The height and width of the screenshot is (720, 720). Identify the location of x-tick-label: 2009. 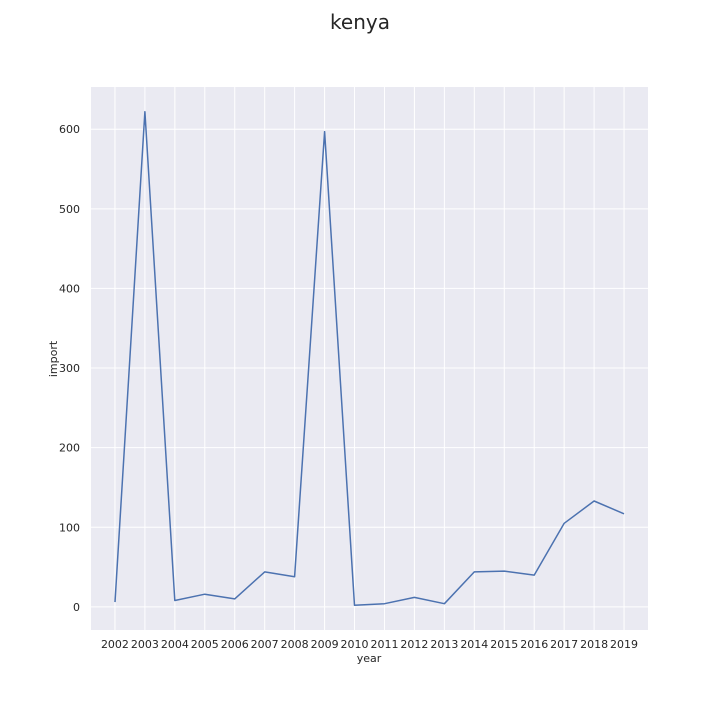
(325, 644).